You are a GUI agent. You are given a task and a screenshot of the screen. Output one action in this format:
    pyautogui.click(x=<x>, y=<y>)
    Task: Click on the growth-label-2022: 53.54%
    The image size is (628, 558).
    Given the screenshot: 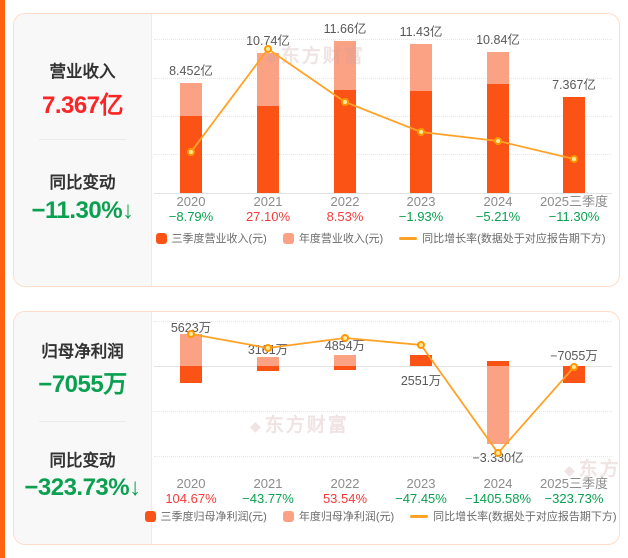 What is the action you would take?
    pyautogui.click(x=345, y=498)
    